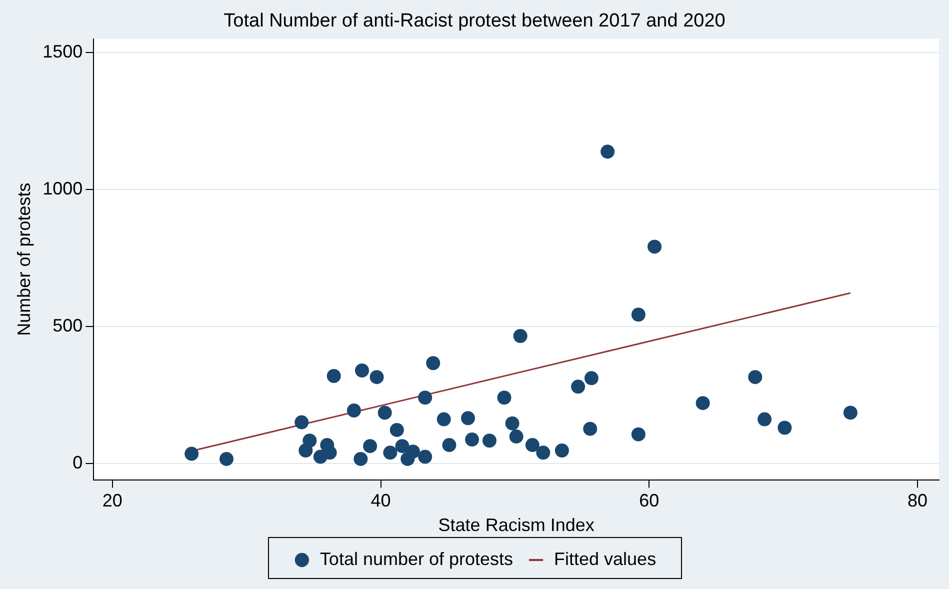 The width and height of the screenshot is (949, 589). What do you see at coordinates (649, 500) in the screenshot?
I see `x-tick-label: 60` at bounding box center [649, 500].